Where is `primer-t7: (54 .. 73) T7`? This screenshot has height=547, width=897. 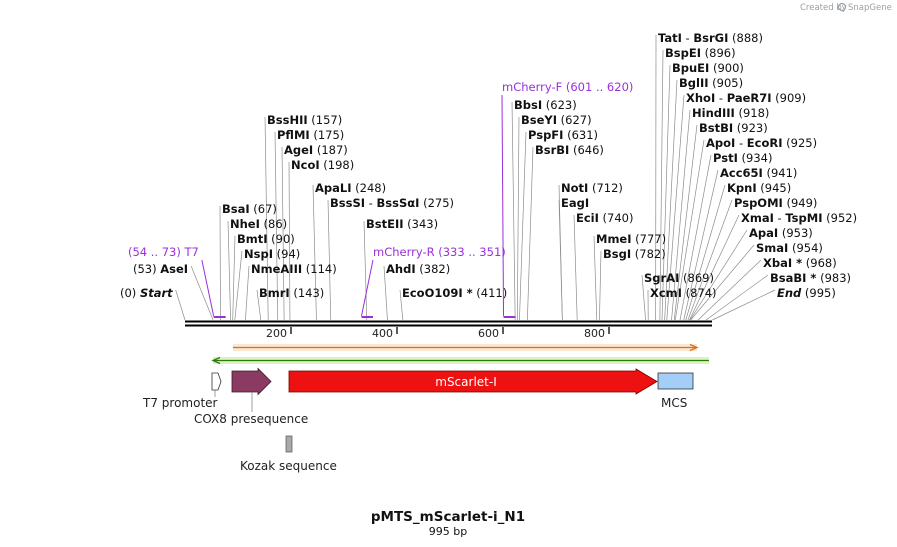 primer-t7: (54 .. 73) T7 is located at coordinates (177, 281).